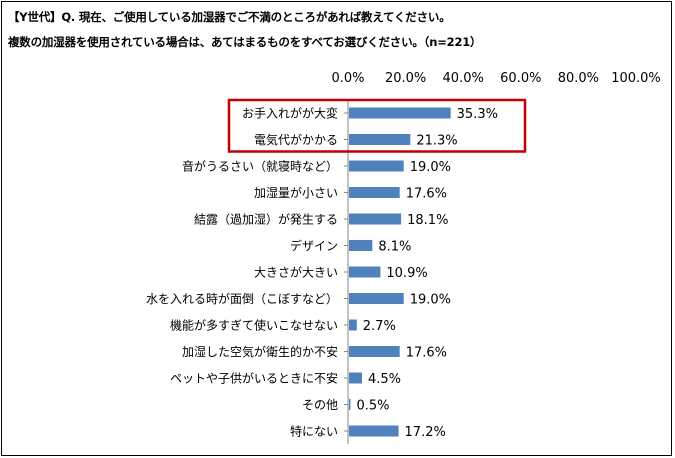  What do you see at coordinates (314, 245) in the screenshot?
I see `category-label: デザイン` at bounding box center [314, 245].